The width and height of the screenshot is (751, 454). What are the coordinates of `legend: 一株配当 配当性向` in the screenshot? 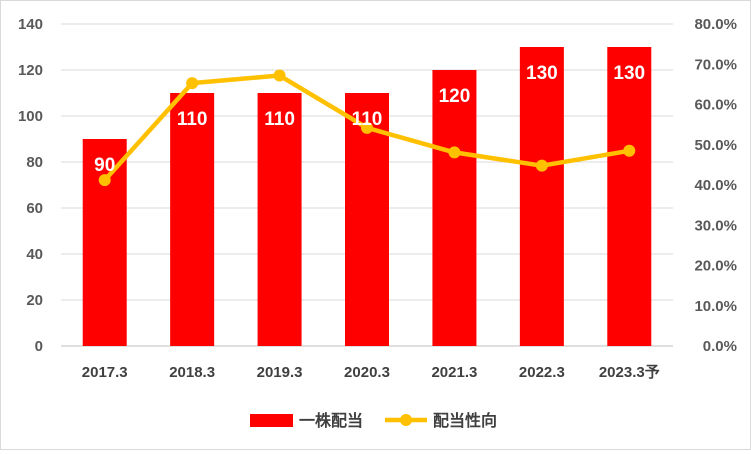 It's located at (373, 420).